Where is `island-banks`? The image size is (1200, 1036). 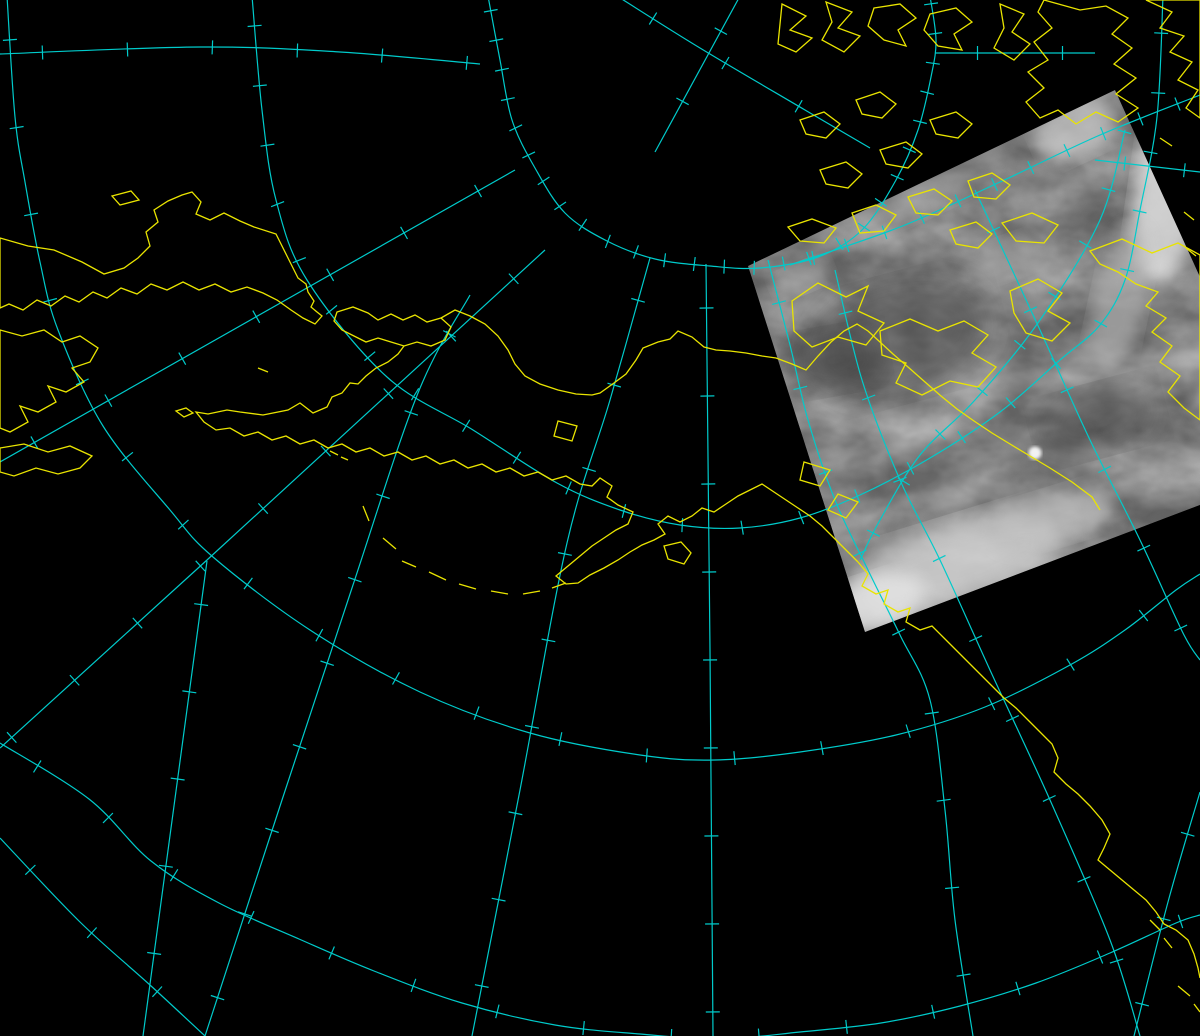 island-banks is located at coordinates (838, 315).